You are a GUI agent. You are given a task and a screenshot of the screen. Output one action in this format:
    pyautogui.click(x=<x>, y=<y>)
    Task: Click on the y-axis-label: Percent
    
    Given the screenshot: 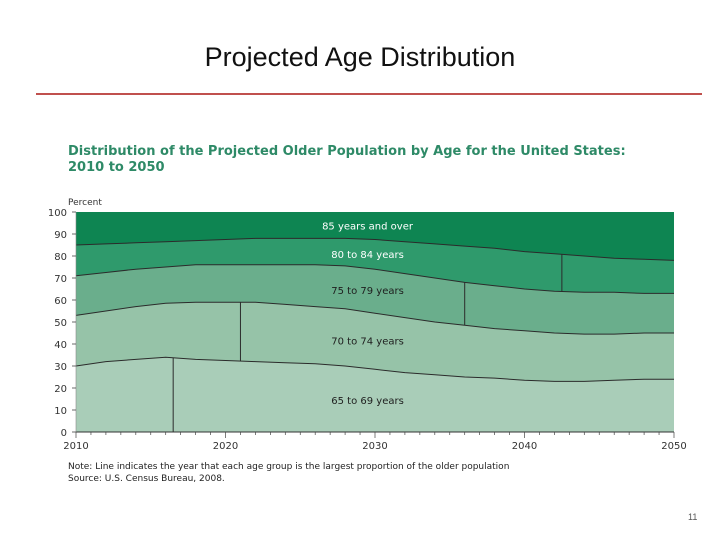 What is the action you would take?
    pyautogui.click(x=85, y=203)
    